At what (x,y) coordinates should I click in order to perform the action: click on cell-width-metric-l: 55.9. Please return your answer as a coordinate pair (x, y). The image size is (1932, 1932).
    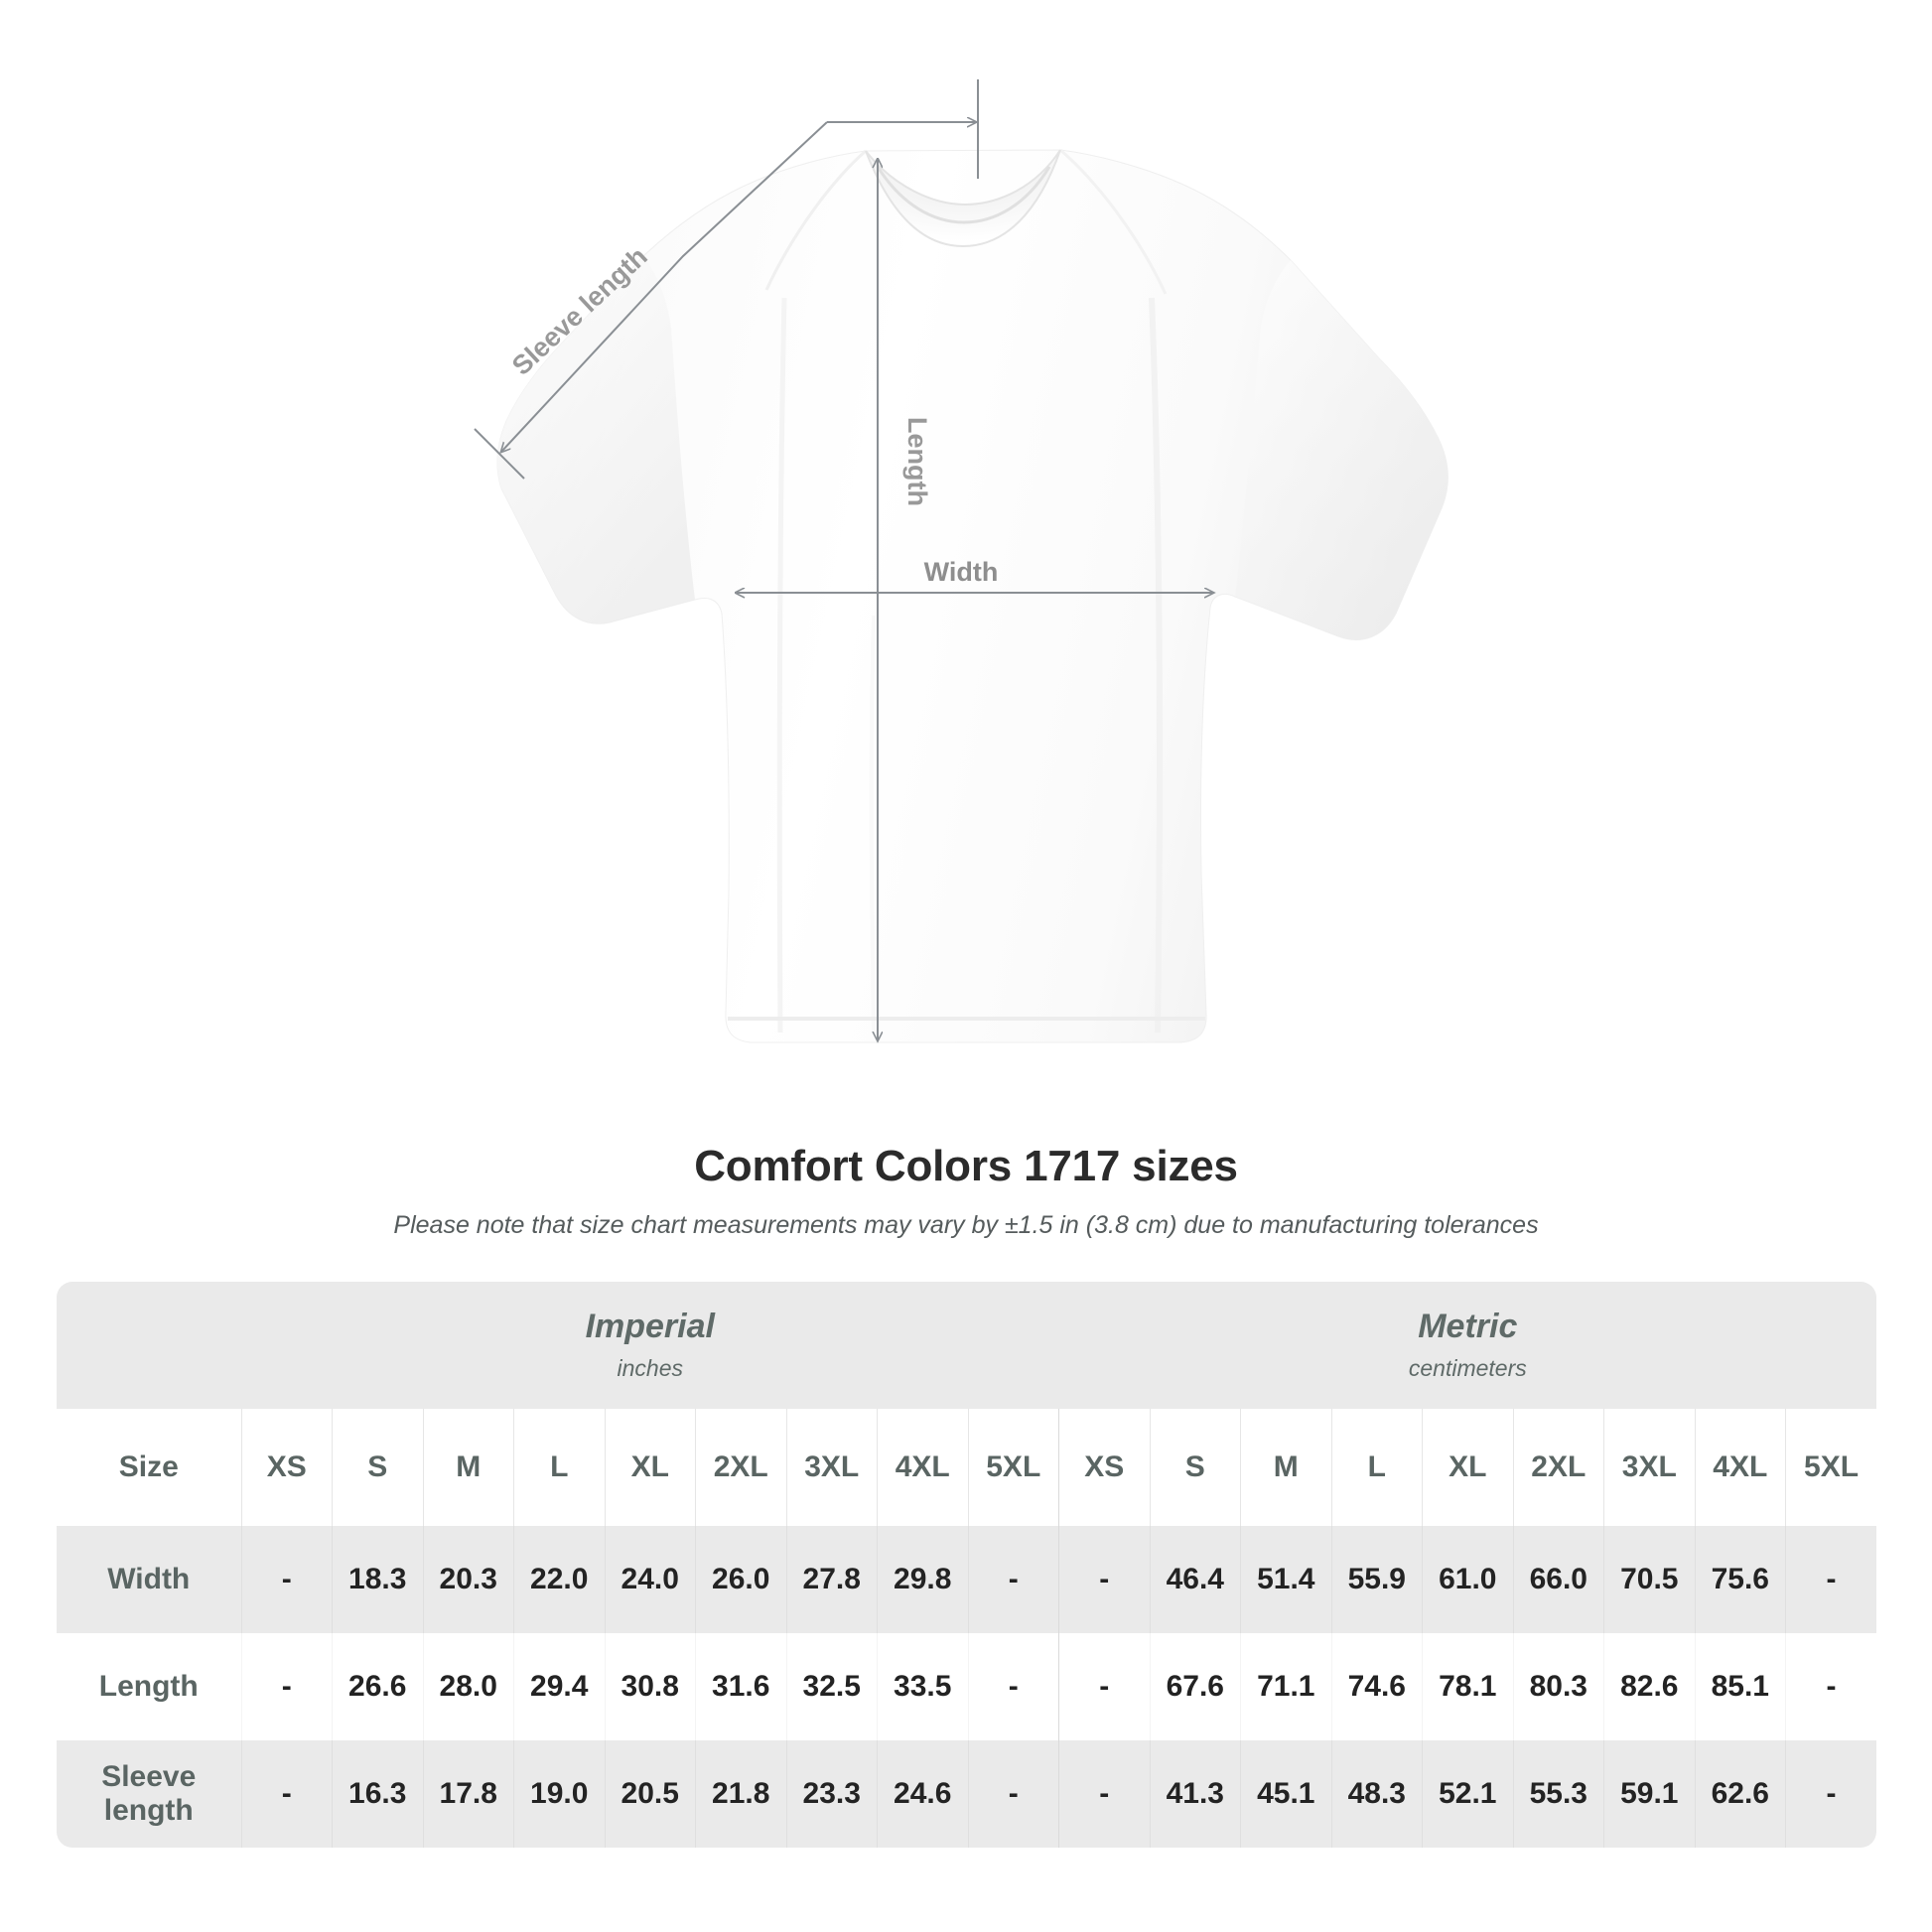
    Looking at the image, I should click on (1377, 1579).